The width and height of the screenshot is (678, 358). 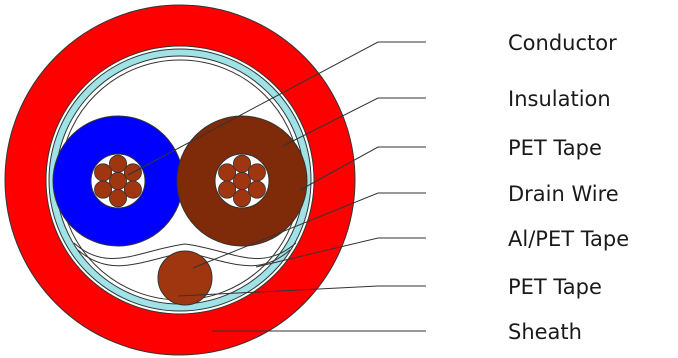 What do you see at coordinates (555, 287) in the screenshot?
I see `label-pet-tape-outer: PET Tape` at bounding box center [555, 287].